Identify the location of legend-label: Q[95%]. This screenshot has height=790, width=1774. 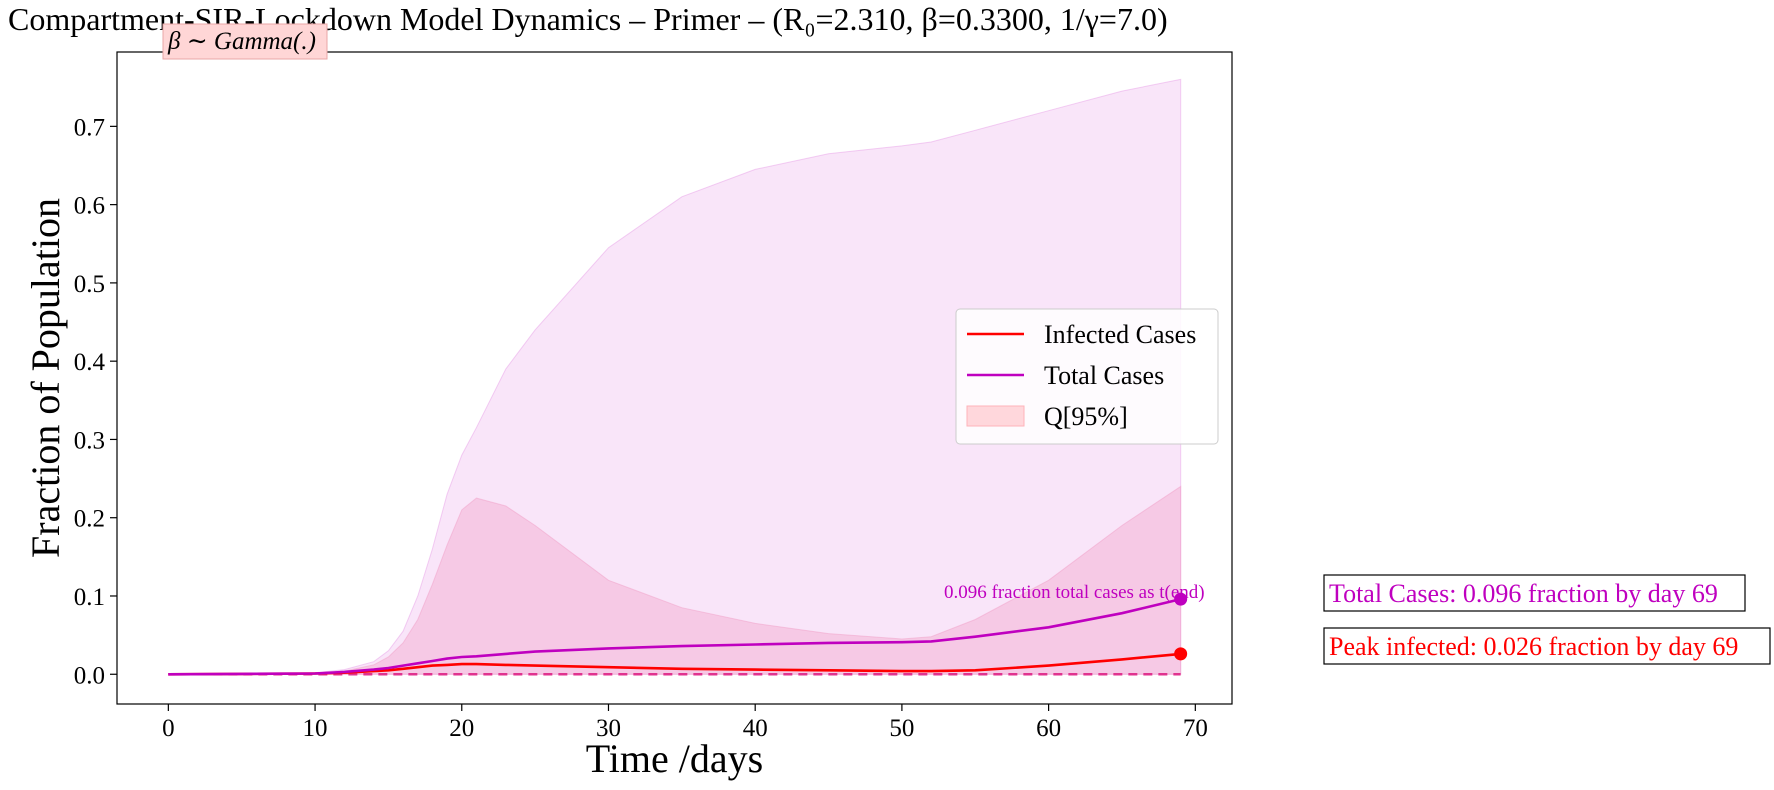
(1086, 416).